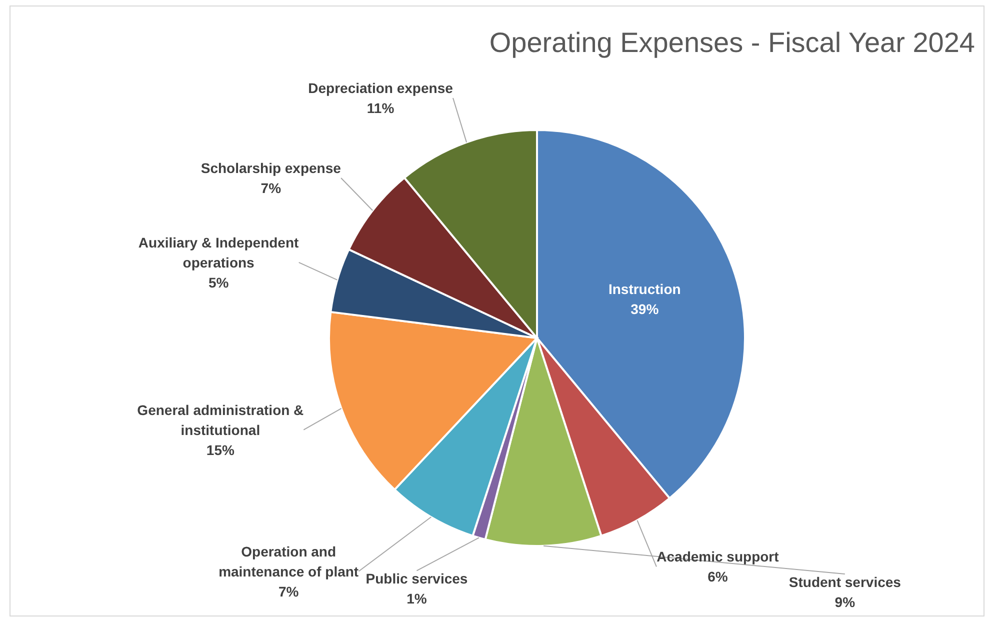 The image size is (987, 620). Describe the element at coordinates (718, 576) in the screenshot. I see `data-label: 6%` at that location.